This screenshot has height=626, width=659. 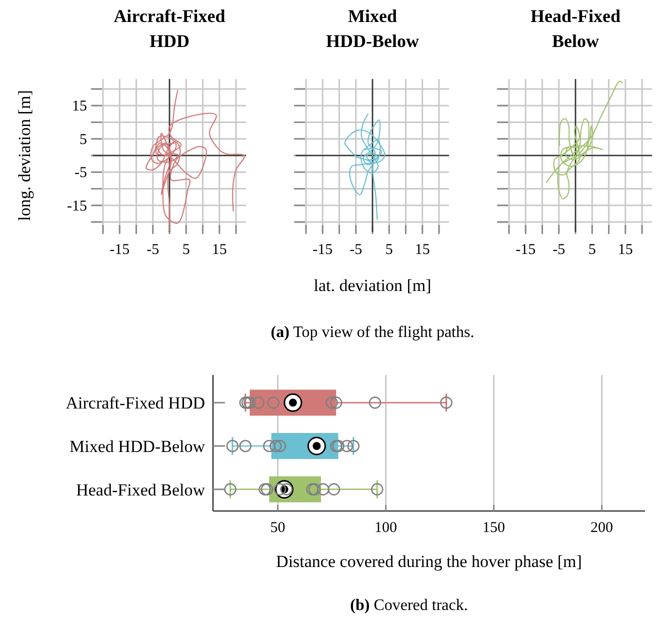 What do you see at coordinates (372, 28) in the screenshot?
I see `chart-title: Mixed HDD-Below` at bounding box center [372, 28].